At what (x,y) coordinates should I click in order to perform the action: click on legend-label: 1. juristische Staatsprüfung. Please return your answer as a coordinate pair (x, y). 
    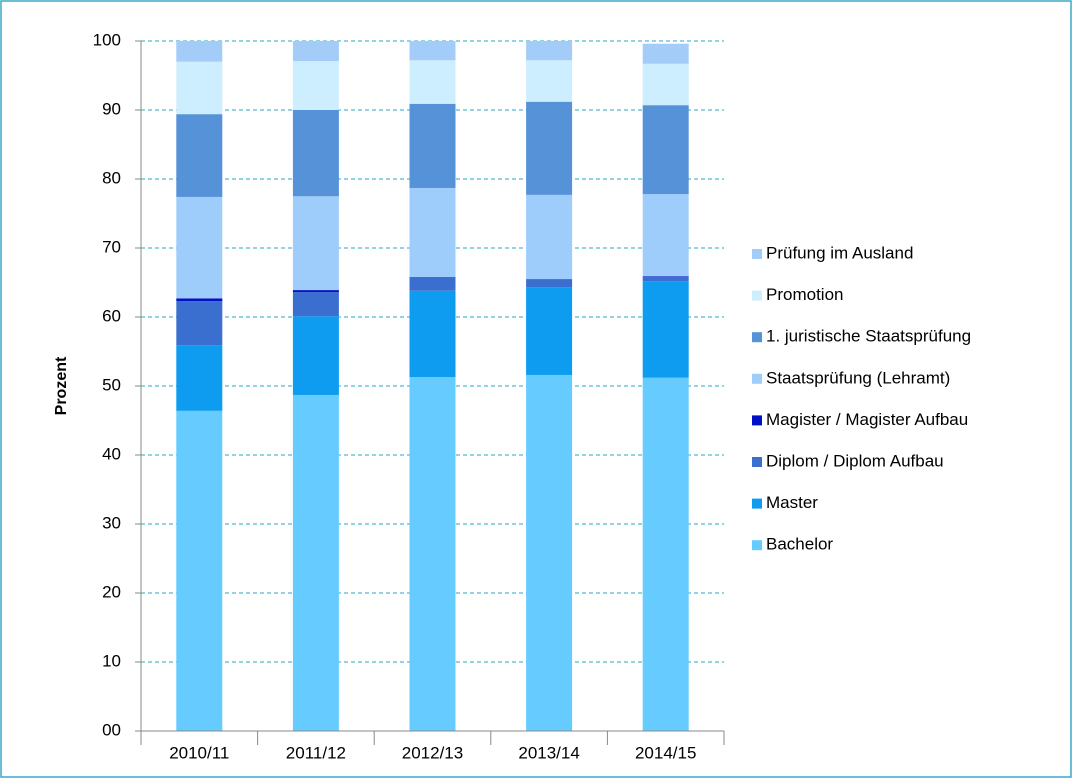
    Looking at the image, I should click on (868, 336).